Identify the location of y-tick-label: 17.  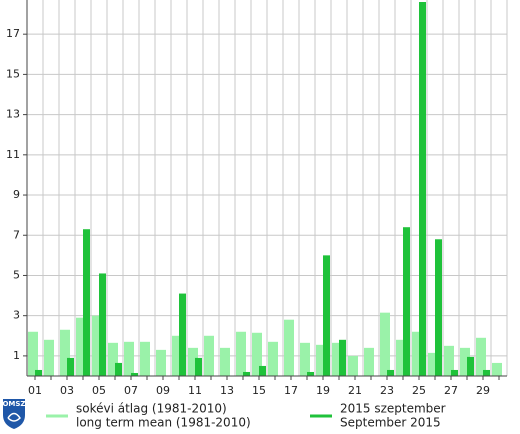
(13, 33).